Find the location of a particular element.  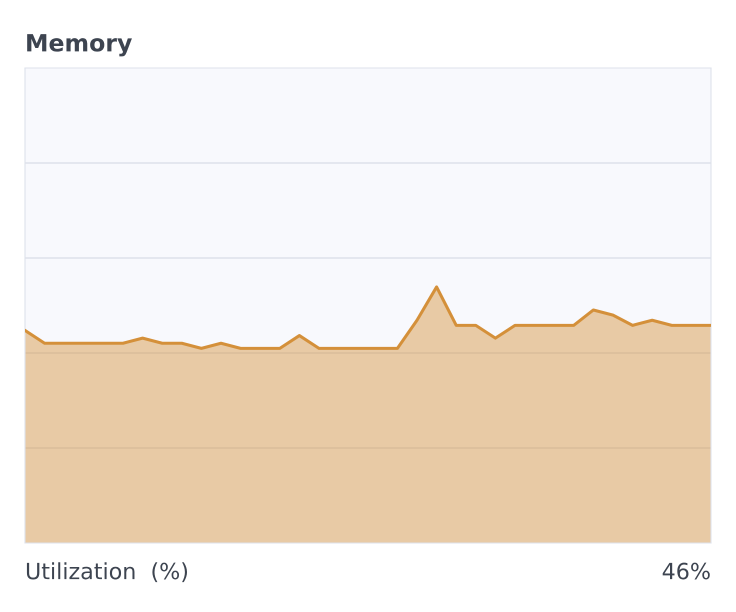

x-axis-title: Utilization (%) is located at coordinates (107, 572).